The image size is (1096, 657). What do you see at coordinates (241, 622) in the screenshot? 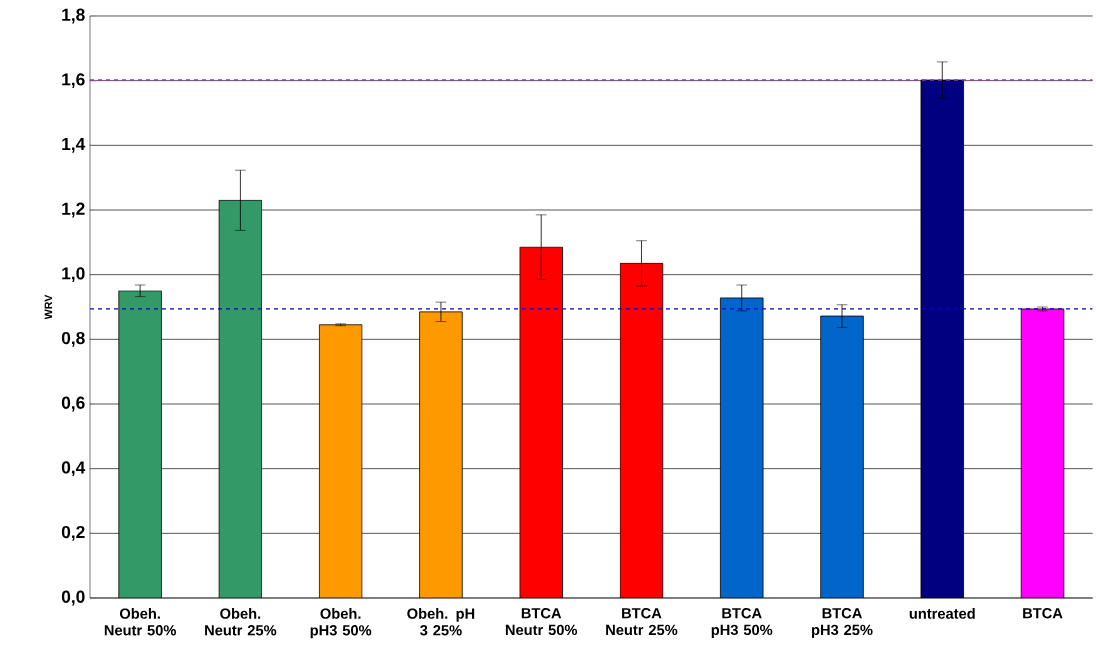
I see `x-tick-label: Obeh. Neutr 25%` at bounding box center [241, 622].